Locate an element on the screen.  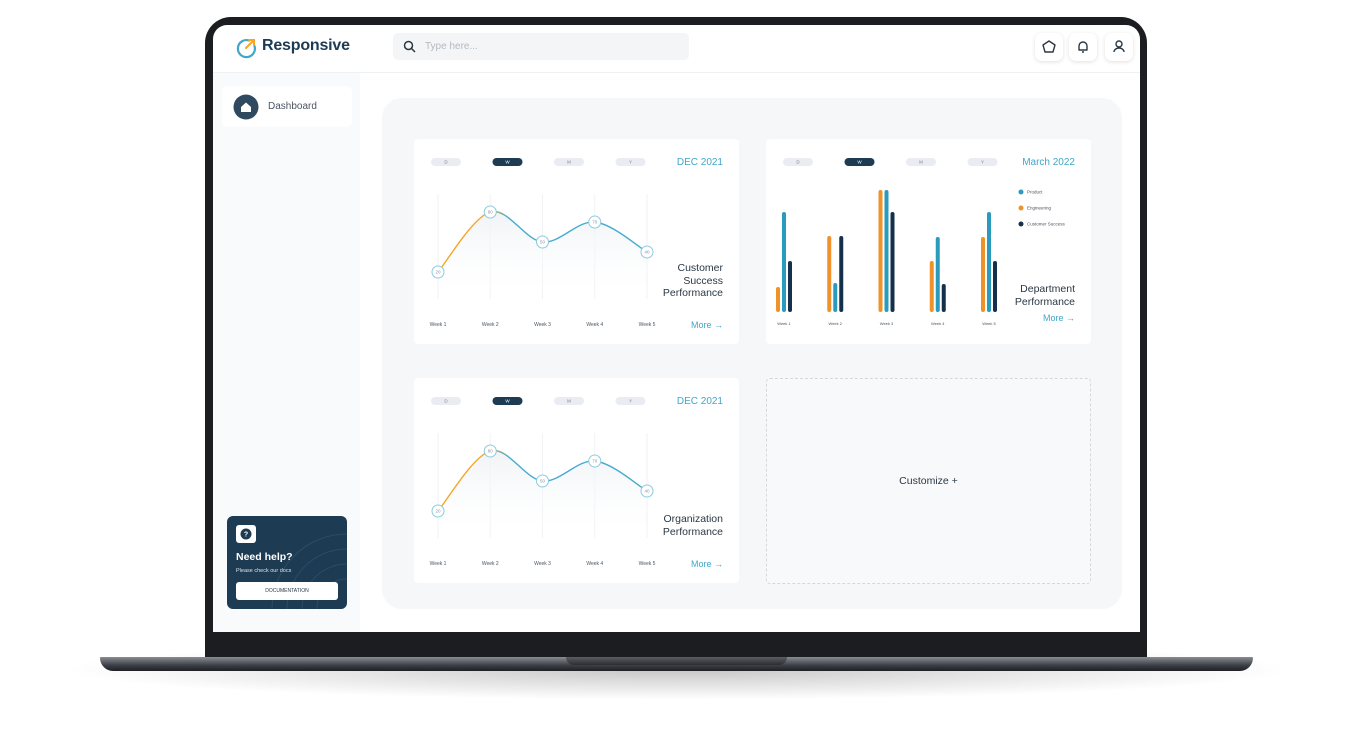
logo-icon is located at coordinates (246, 49).